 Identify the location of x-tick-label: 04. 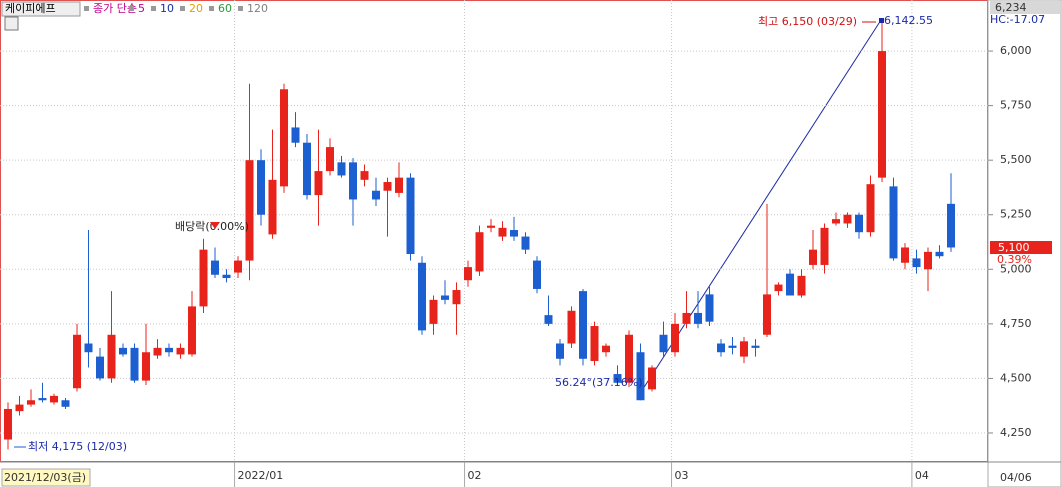
(922, 475).